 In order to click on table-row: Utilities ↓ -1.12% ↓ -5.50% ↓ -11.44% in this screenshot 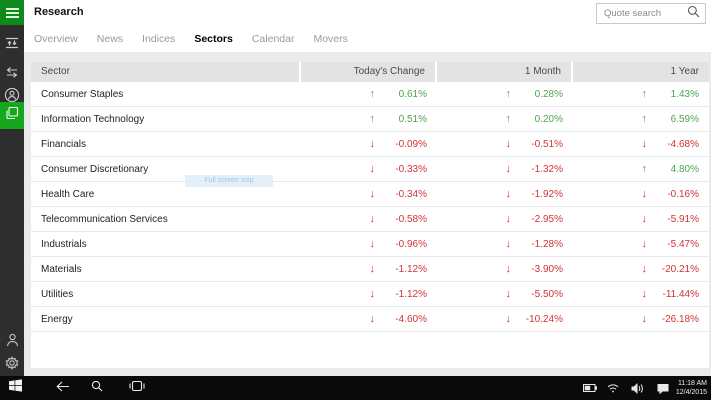, I will do `click(370, 294)`.